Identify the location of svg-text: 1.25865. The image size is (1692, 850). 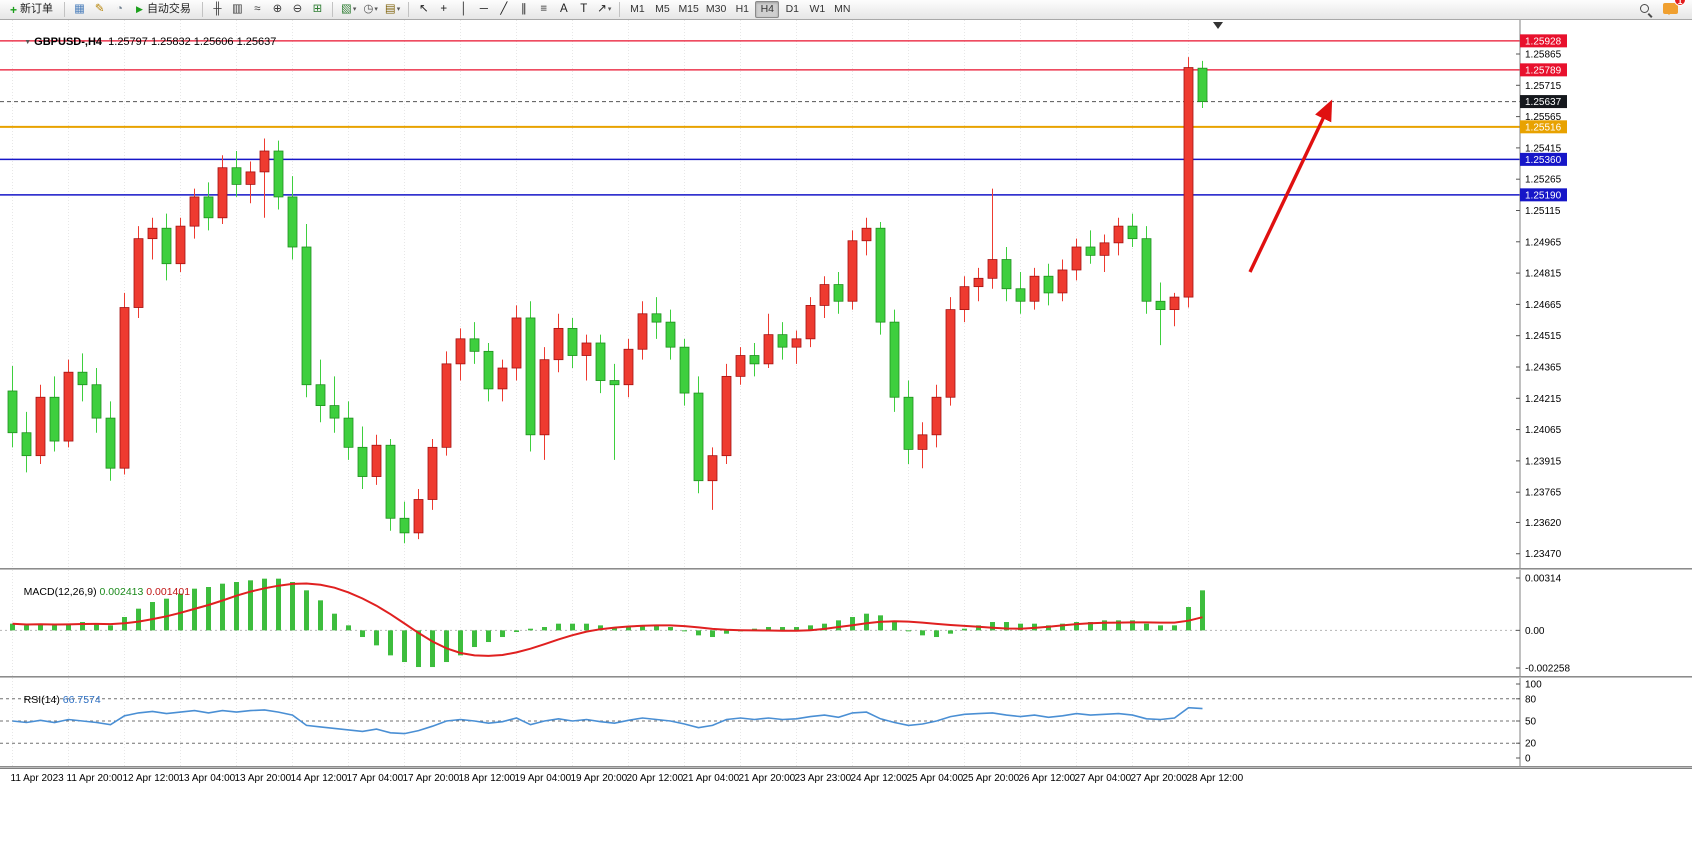
(1543, 54).